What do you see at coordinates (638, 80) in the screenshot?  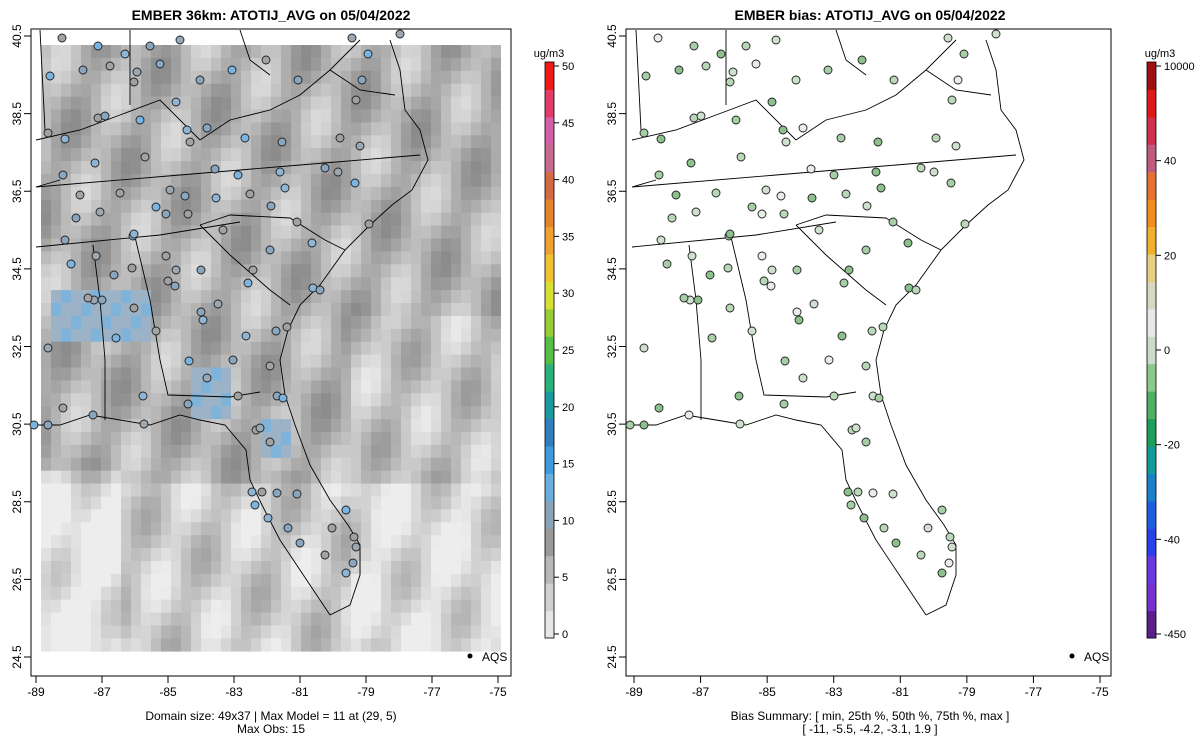 I see `state-border` at bounding box center [638, 80].